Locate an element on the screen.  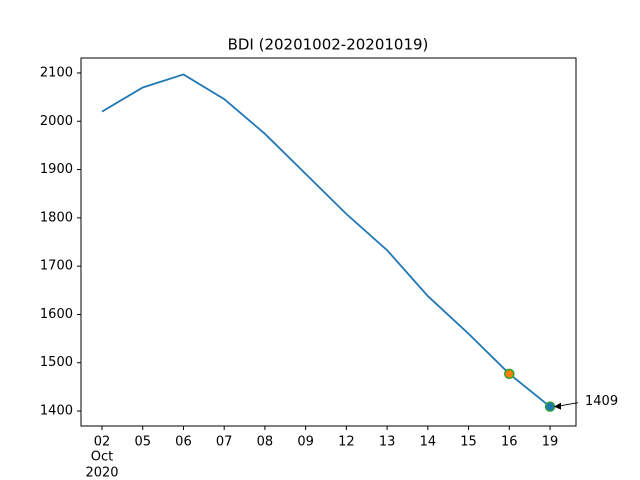
x-tick-label: 16 is located at coordinates (509, 442).